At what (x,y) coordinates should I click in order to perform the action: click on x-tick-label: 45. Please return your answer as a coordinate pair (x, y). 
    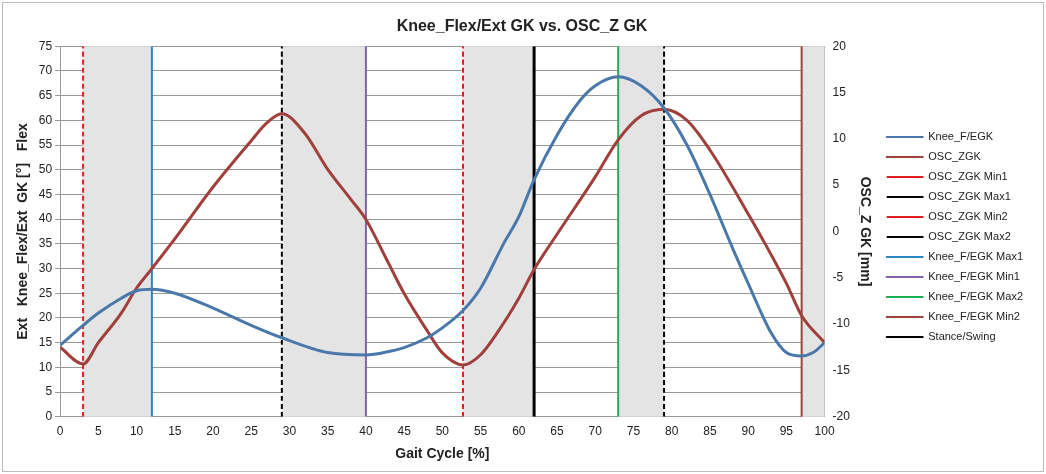
    Looking at the image, I should click on (404, 431).